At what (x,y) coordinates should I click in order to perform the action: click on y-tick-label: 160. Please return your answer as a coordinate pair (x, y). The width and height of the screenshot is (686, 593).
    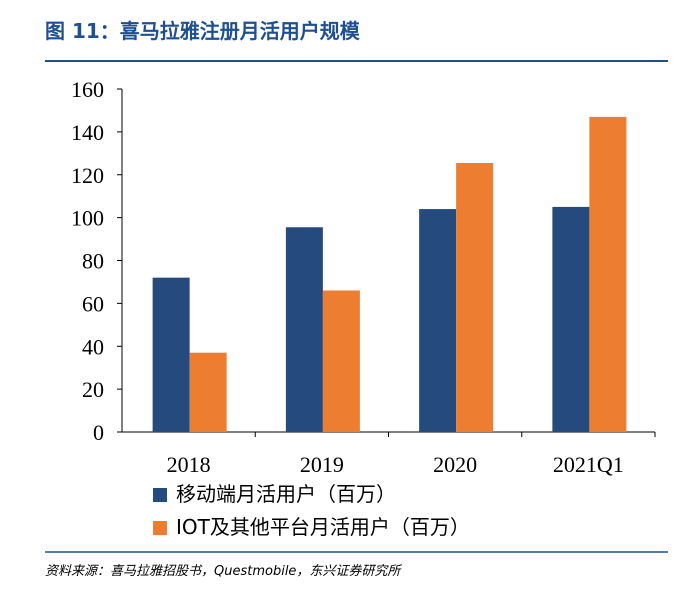
    Looking at the image, I should click on (87, 89).